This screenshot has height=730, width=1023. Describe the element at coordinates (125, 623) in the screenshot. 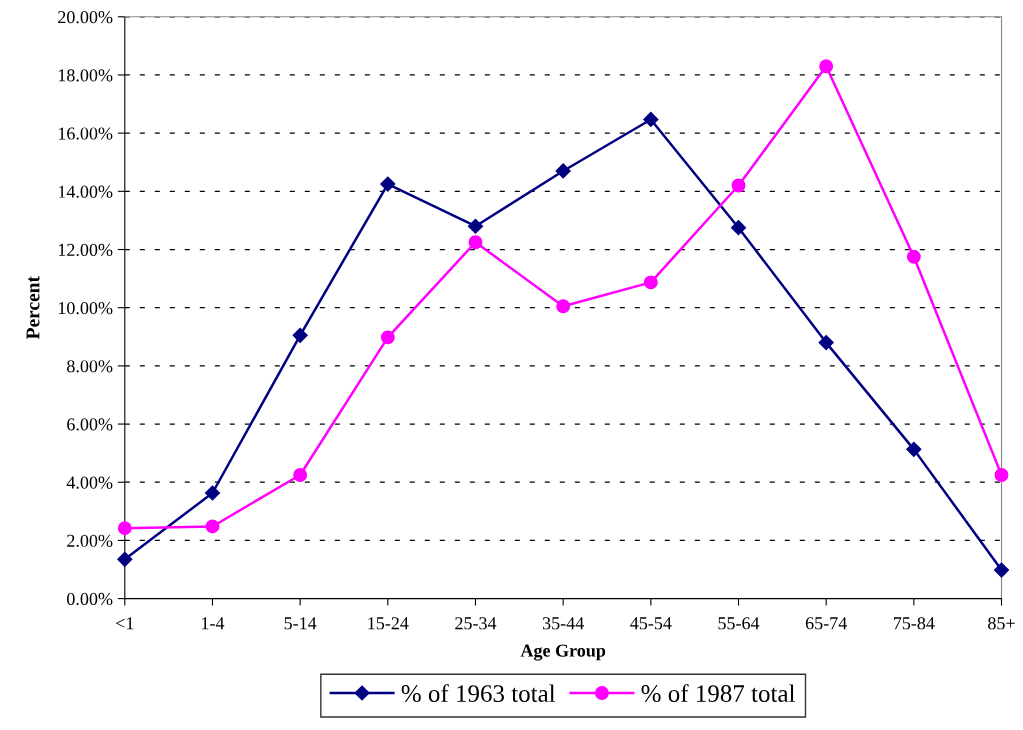

I see `x-tick-label: <1` at that location.